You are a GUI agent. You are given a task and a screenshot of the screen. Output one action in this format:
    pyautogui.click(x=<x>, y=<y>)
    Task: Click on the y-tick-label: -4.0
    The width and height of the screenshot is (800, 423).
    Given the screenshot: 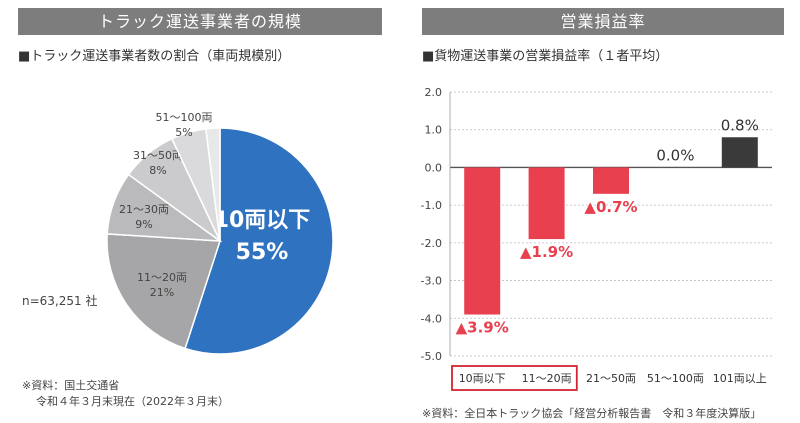 What is the action you would take?
    pyautogui.click(x=431, y=318)
    